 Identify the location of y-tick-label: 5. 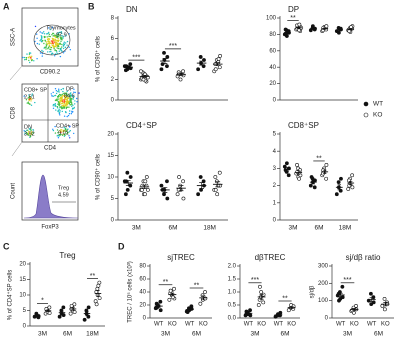
(275, 135).